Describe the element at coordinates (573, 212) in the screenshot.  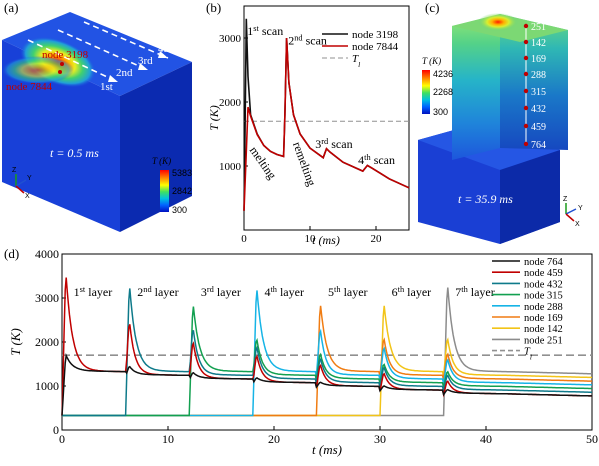
I see `axis-triad-c: Z Y X` at that location.